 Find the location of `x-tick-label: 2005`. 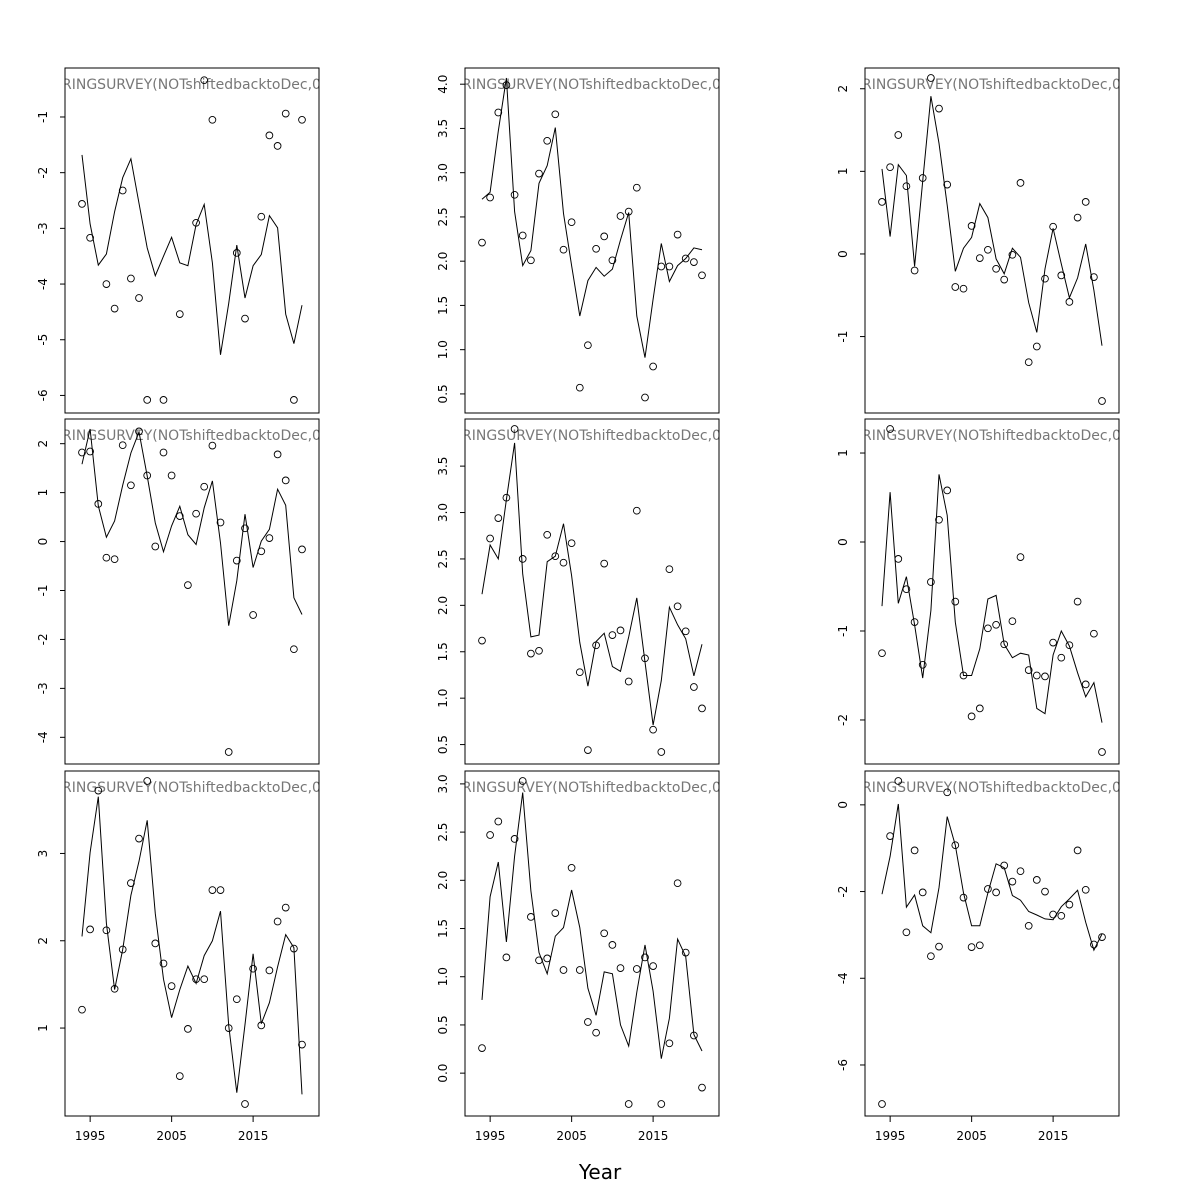

x-tick-label: 2005 is located at coordinates (171, 1136).